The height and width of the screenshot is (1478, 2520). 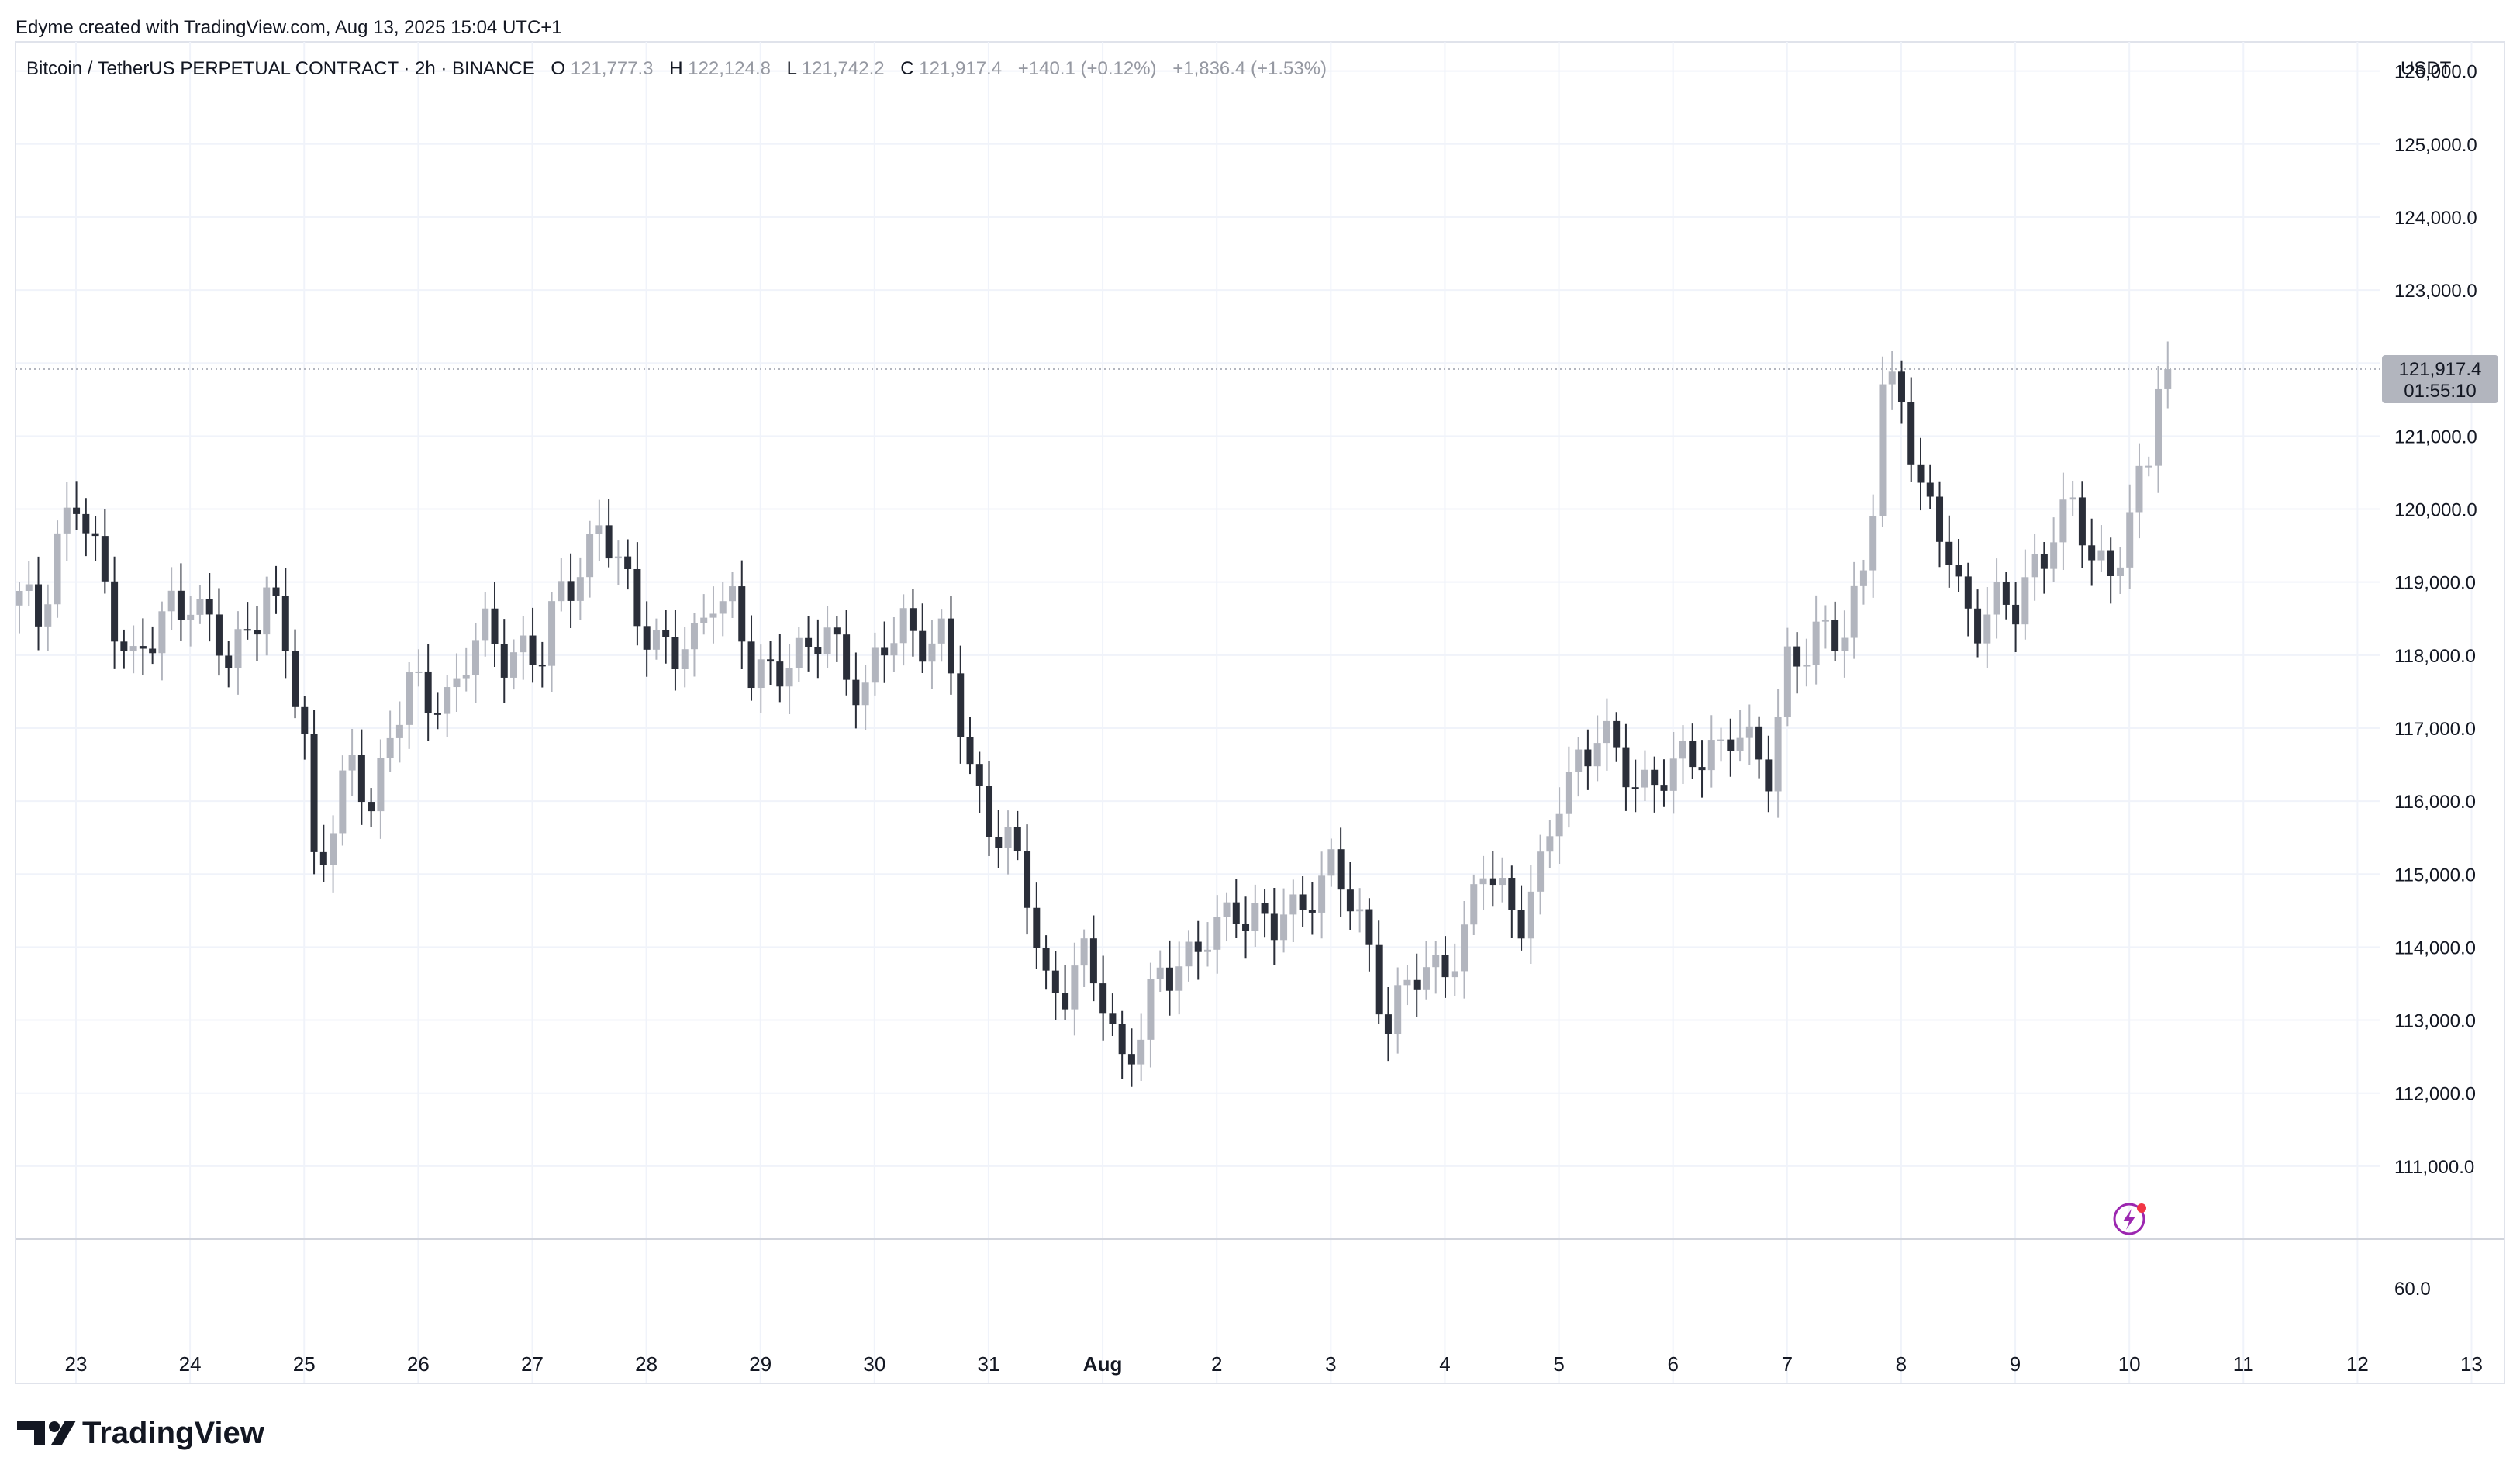 What do you see at coordinates (76, 1364) in the screenshot?
I see `time-tick-label: 23` at bounding box center [76, 1364].